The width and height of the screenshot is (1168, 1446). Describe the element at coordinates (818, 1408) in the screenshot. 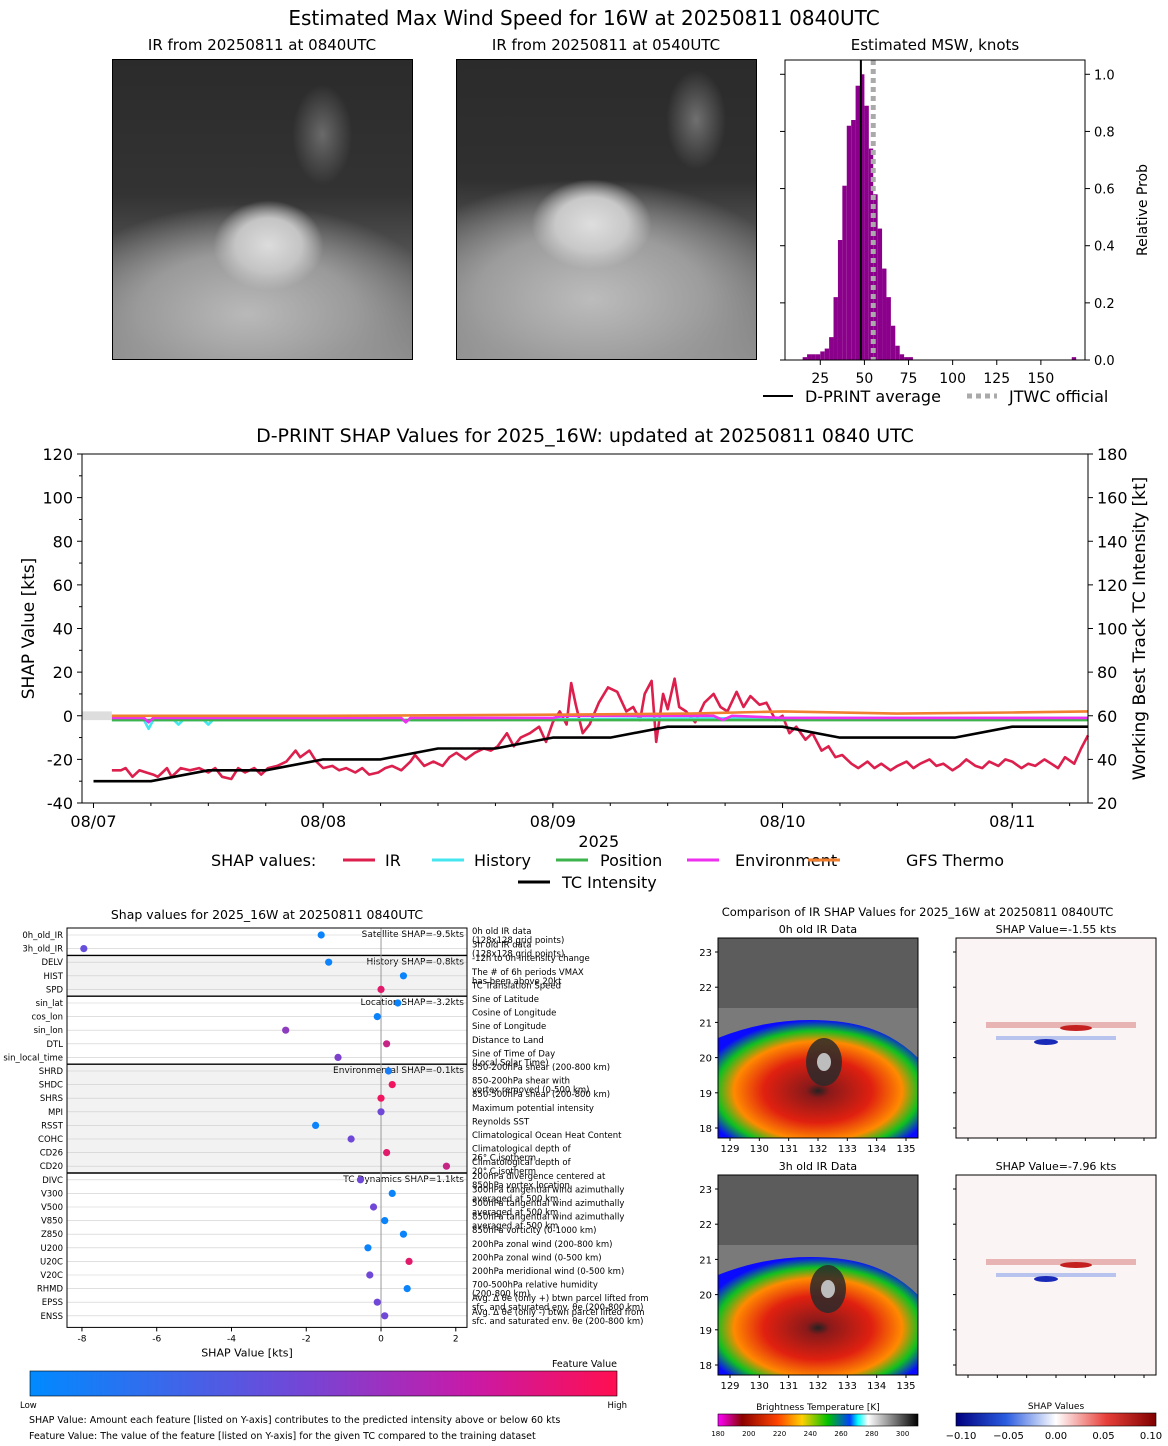

I see `bt-colorbar-label: Brightness Temperature [K]` at that location.